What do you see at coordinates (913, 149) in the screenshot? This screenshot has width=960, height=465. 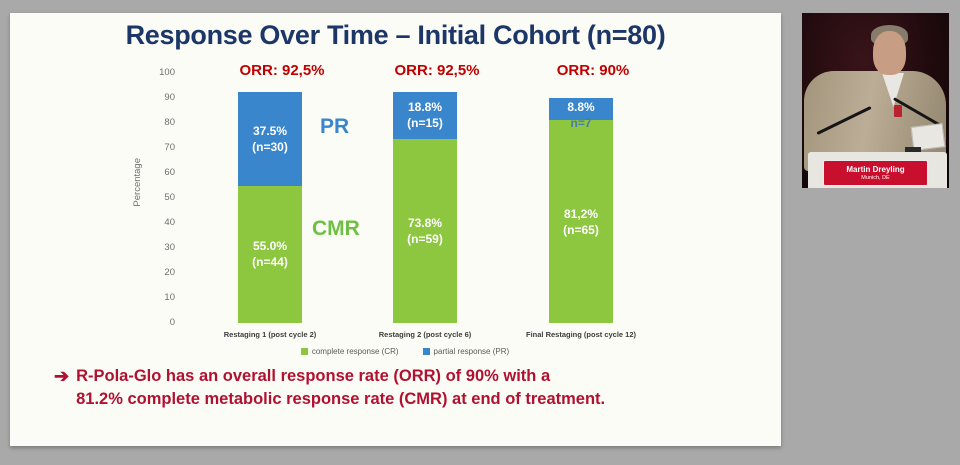 I see `microphone-base` at bounding box center [913, 149].